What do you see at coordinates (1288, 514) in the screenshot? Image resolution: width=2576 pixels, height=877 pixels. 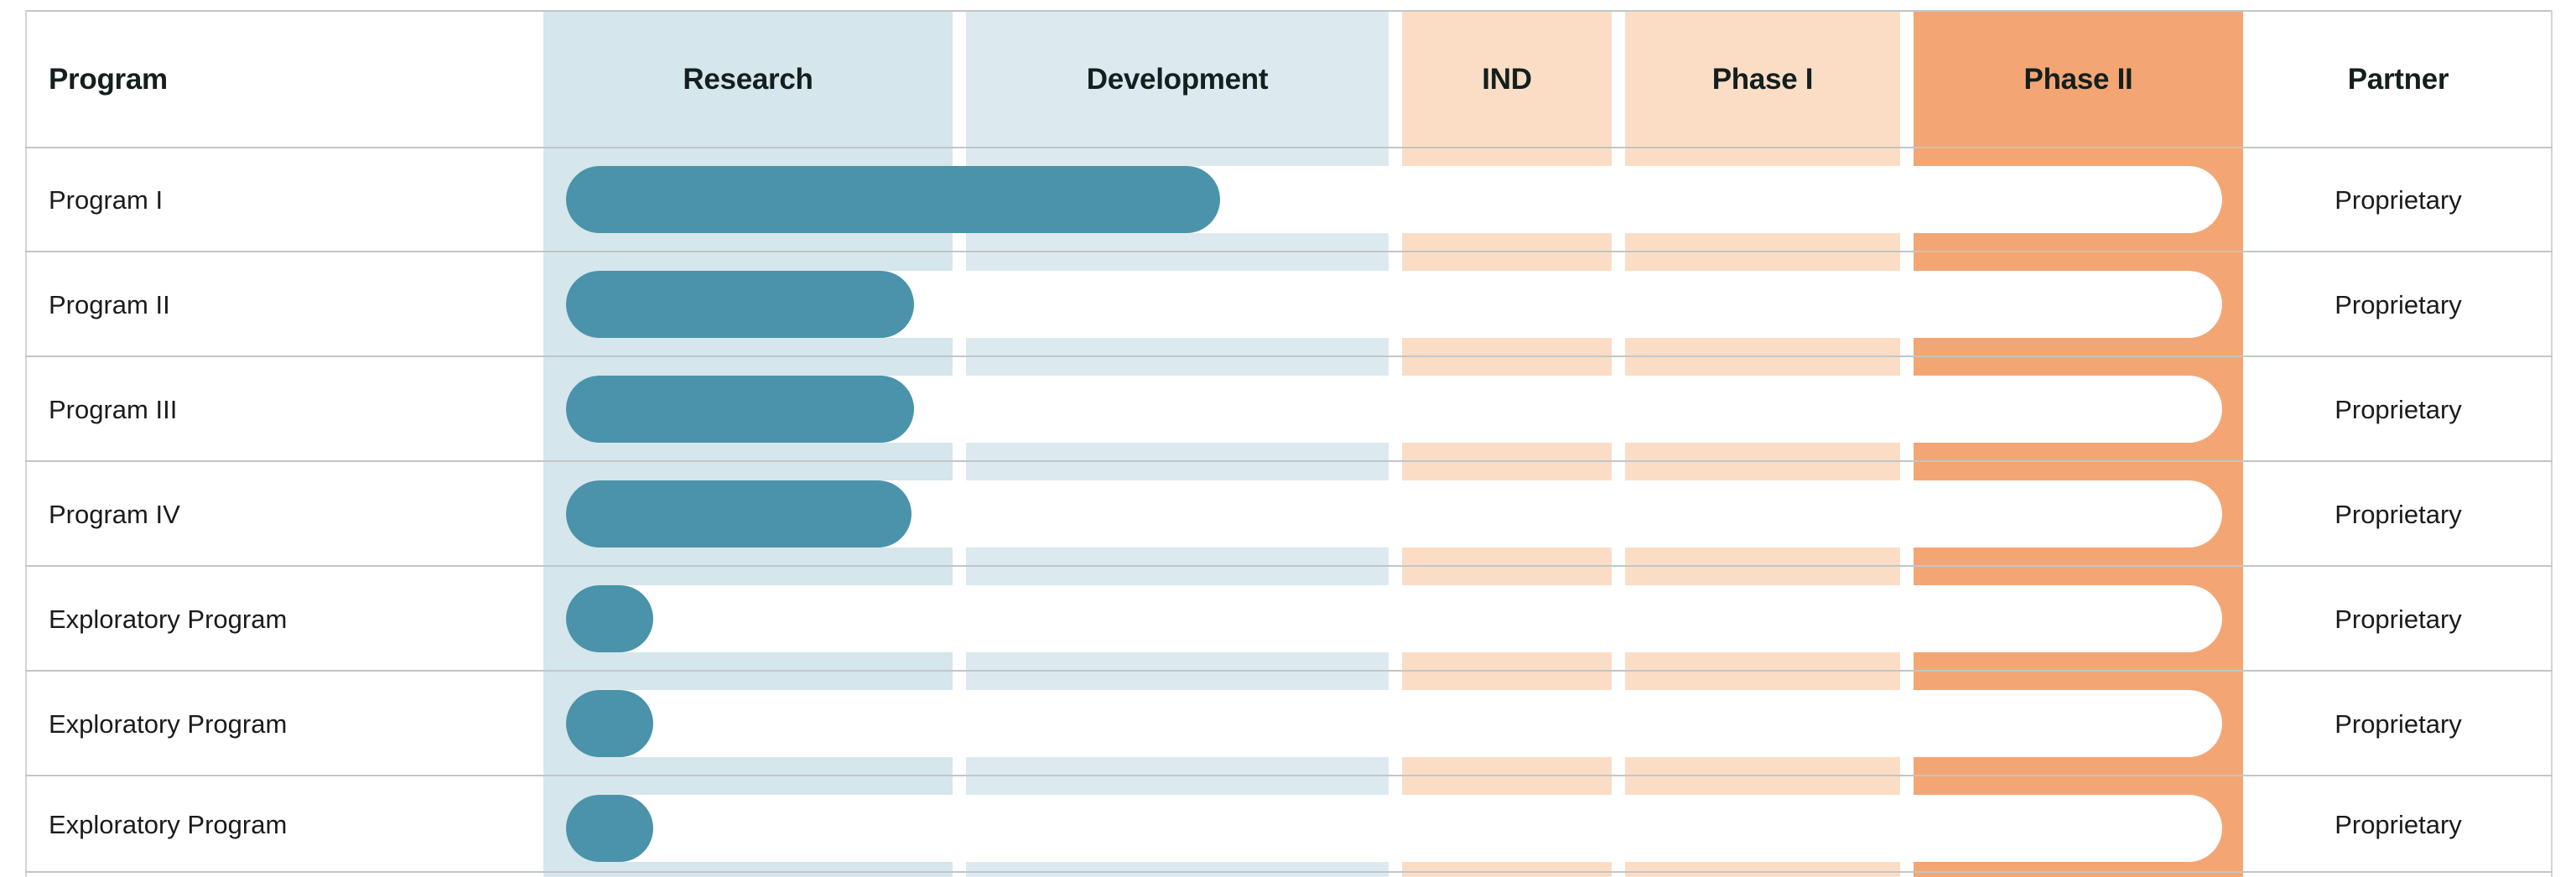 I see `pipeline-row: Program IV Proprietary` at bounding box center [1288, 514].